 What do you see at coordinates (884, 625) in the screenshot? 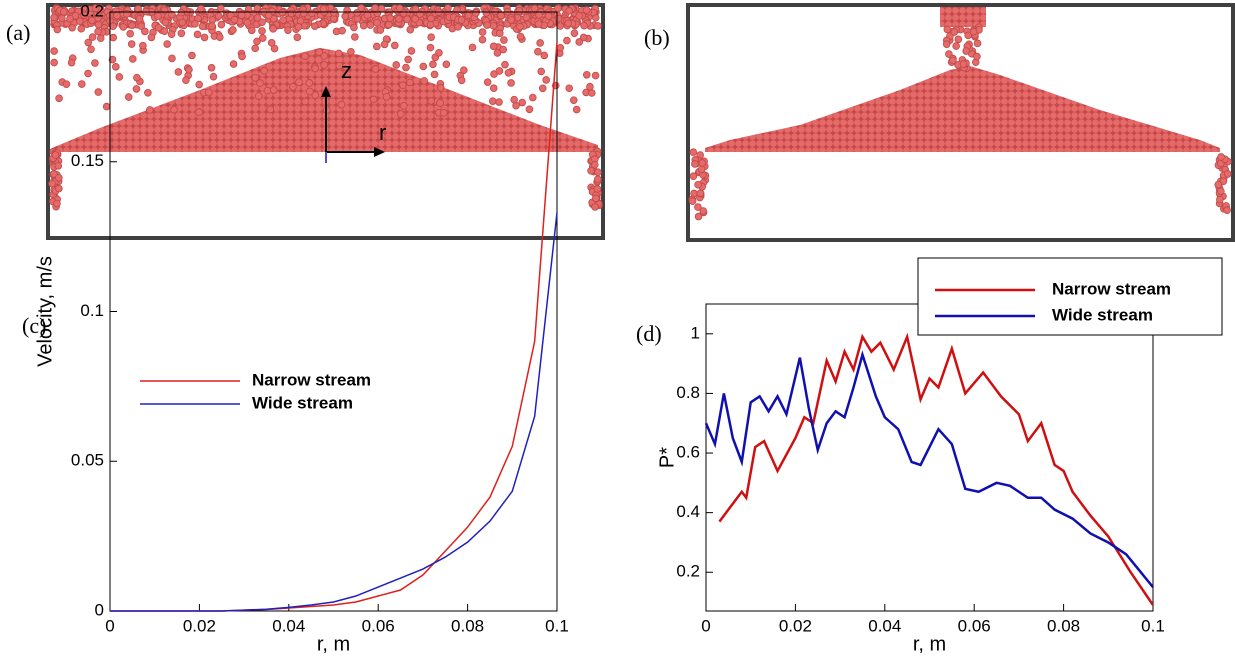
I see `x-tick-label: 0.04` at bounding box center [884, 625].